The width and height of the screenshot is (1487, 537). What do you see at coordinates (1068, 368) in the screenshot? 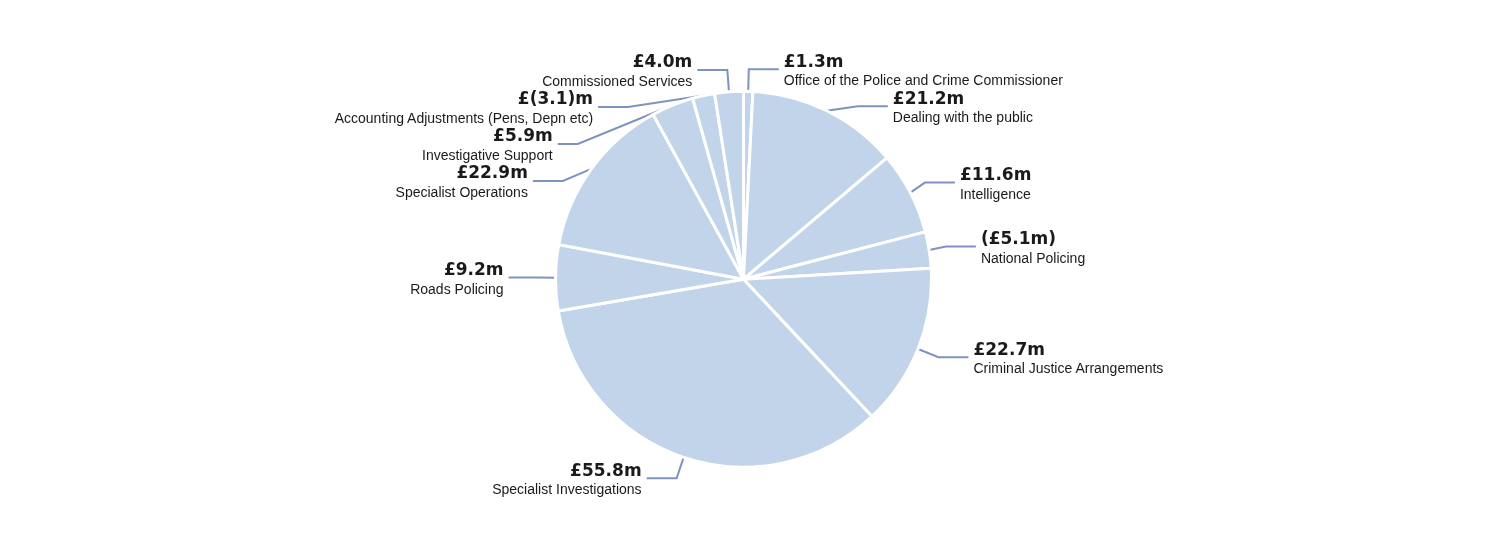
I see `slice-label: Criminal Justice Arrangements` at bounding box center [1068, 368].